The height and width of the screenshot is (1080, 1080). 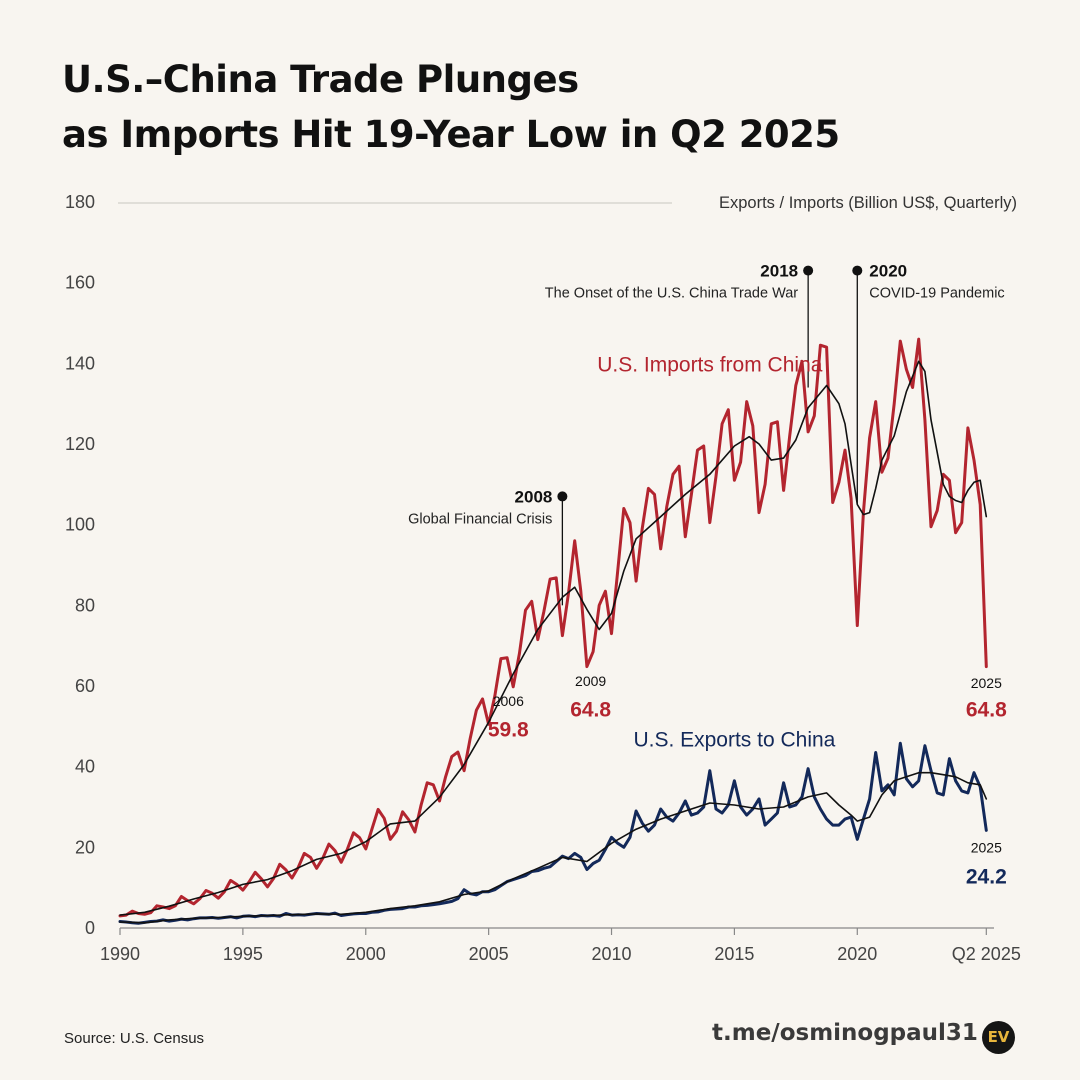 What do you see at coordinates (986, 954) in the screenshot?
I see `x-tick-label: Q2 2025` at bounding box center [986, 954].